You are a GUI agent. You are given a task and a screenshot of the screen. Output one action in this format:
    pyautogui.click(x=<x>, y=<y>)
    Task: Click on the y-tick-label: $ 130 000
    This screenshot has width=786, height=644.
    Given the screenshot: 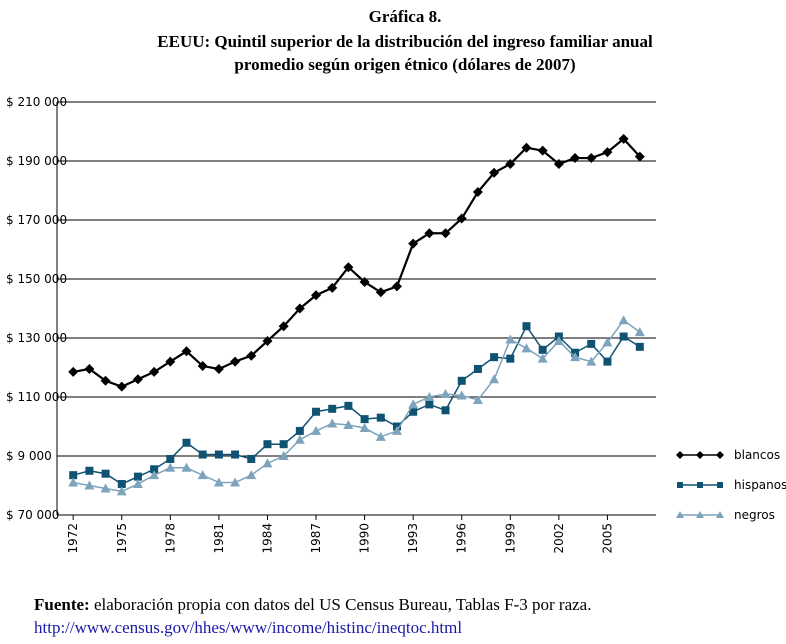 What is the action you would take?
    pyautogui.click(x=36, y=338)
    